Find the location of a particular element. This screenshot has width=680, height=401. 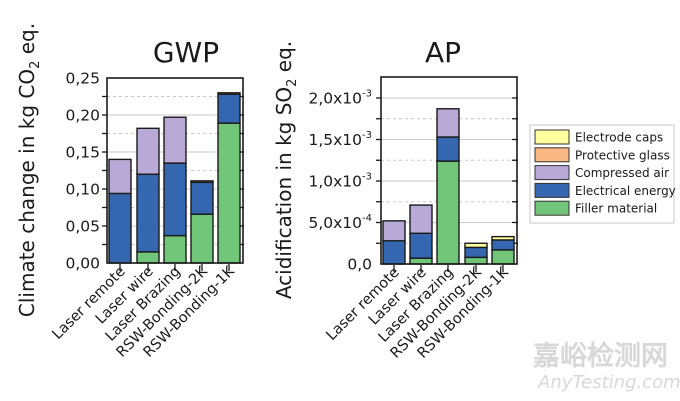

y-tick-label: 5,0x10⁻⁴ is located at coordinates (340, 222).